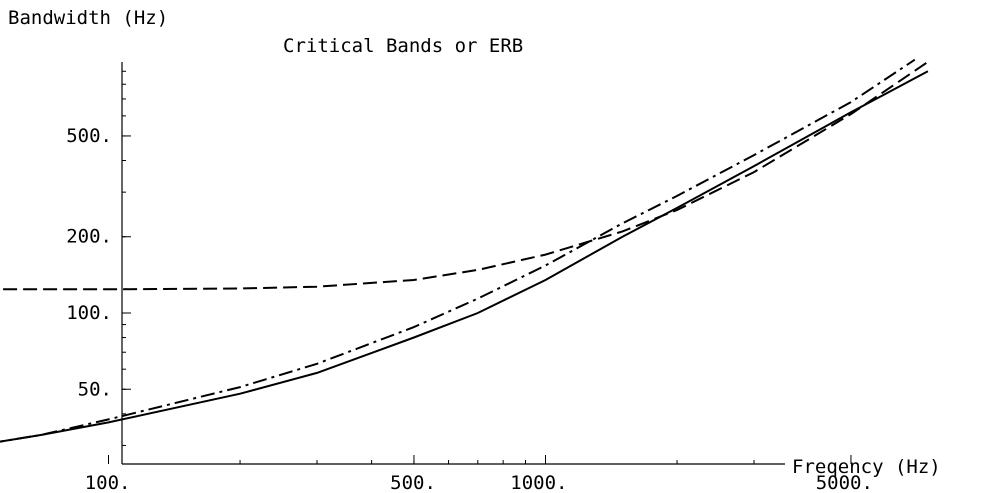  What do you see at coordinates (89, 136) in the screenshot?
I see `y-tick-label: 500.` at bounding box center [89, 136].